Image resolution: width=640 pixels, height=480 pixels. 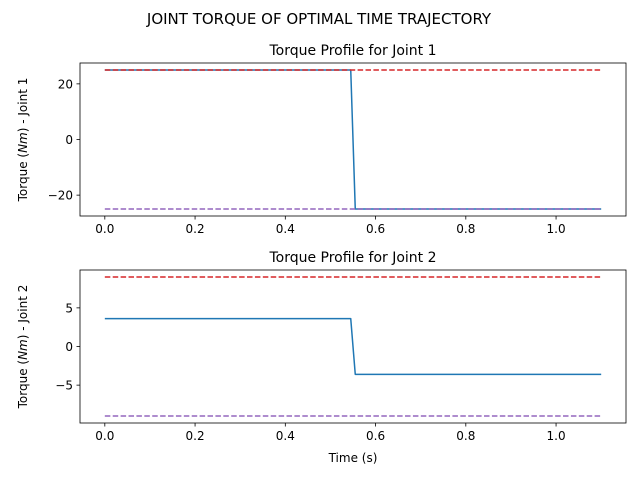 What do you see at coordinates (23, 347) in the screenshot?
I see `y-axis-label: Torque (Nm) - Joint 2` at bounding box center [23, 347].